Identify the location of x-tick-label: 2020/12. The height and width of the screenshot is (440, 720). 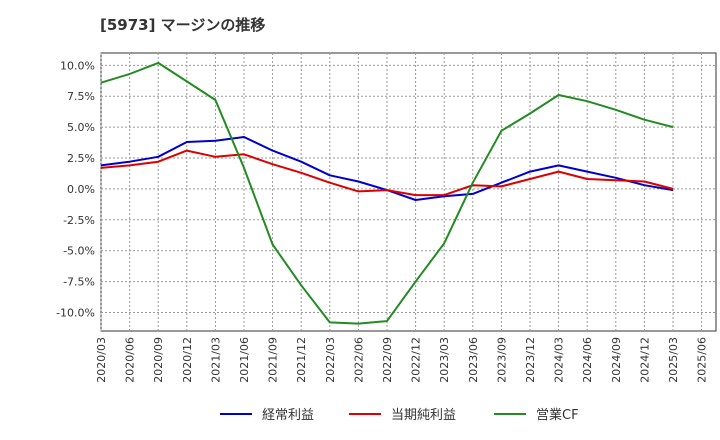
(187, 360).